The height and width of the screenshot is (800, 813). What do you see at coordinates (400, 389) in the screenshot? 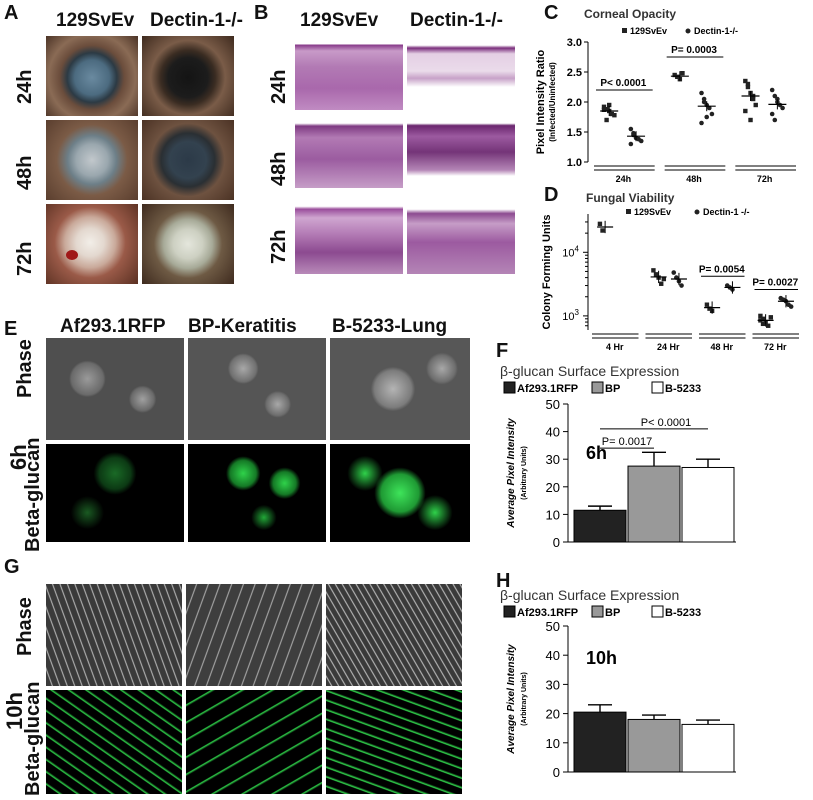
I see `phase-image-b5233-6h` at bounding box center [400, 389].